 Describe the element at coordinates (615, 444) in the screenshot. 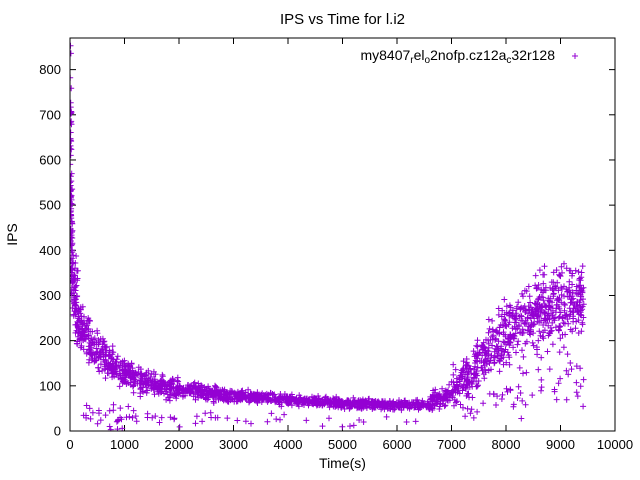

I see `x-tick-label: 10000` at that location.